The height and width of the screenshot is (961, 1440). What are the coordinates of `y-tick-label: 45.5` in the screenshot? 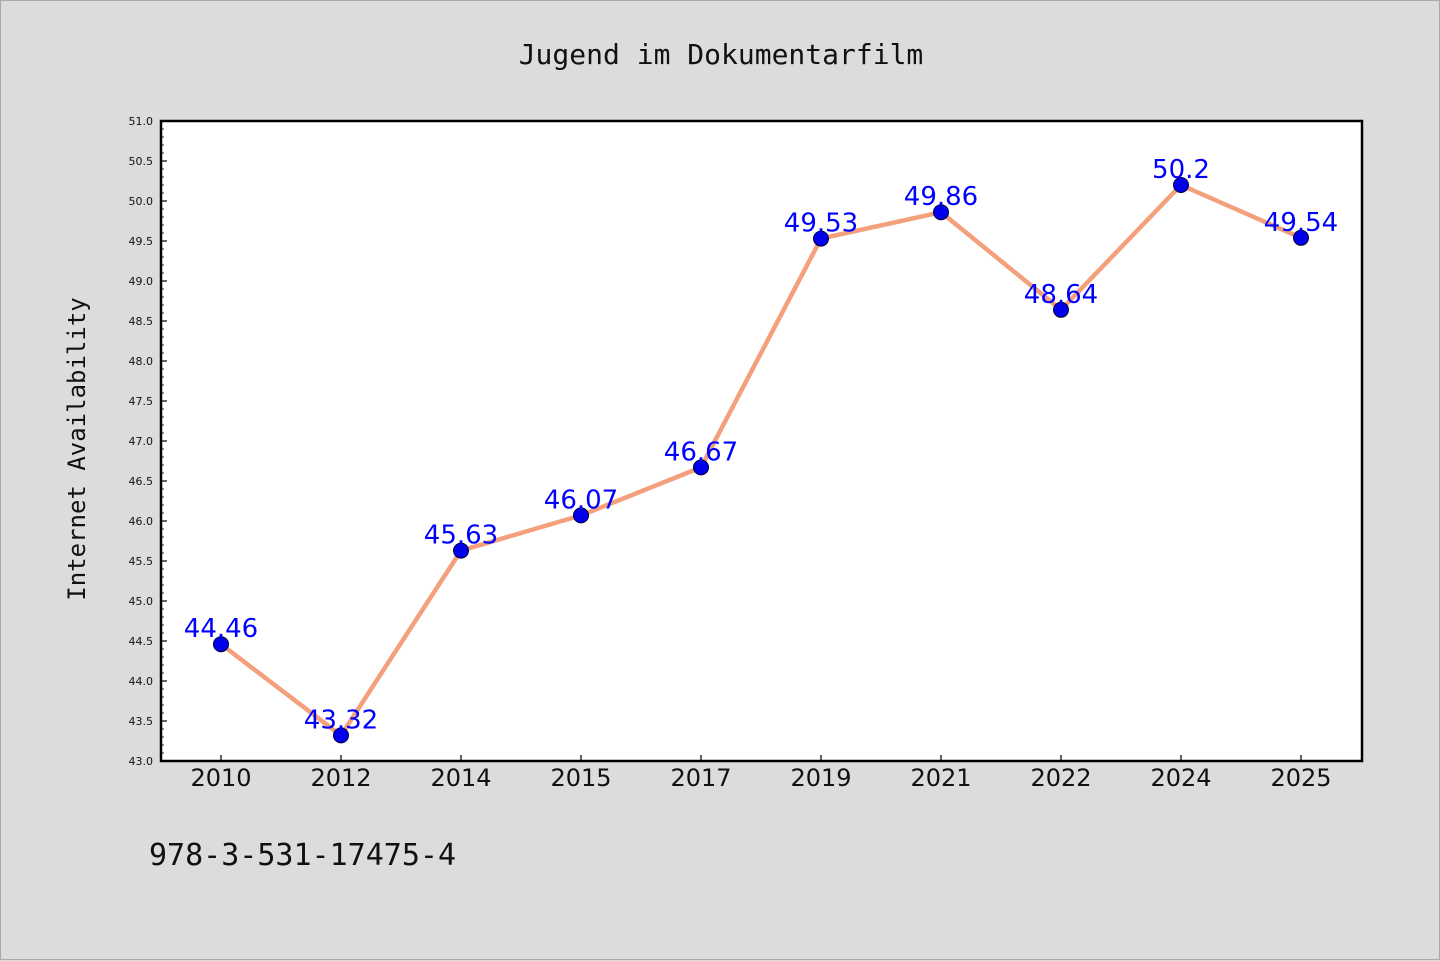 It's located at (141, 561).